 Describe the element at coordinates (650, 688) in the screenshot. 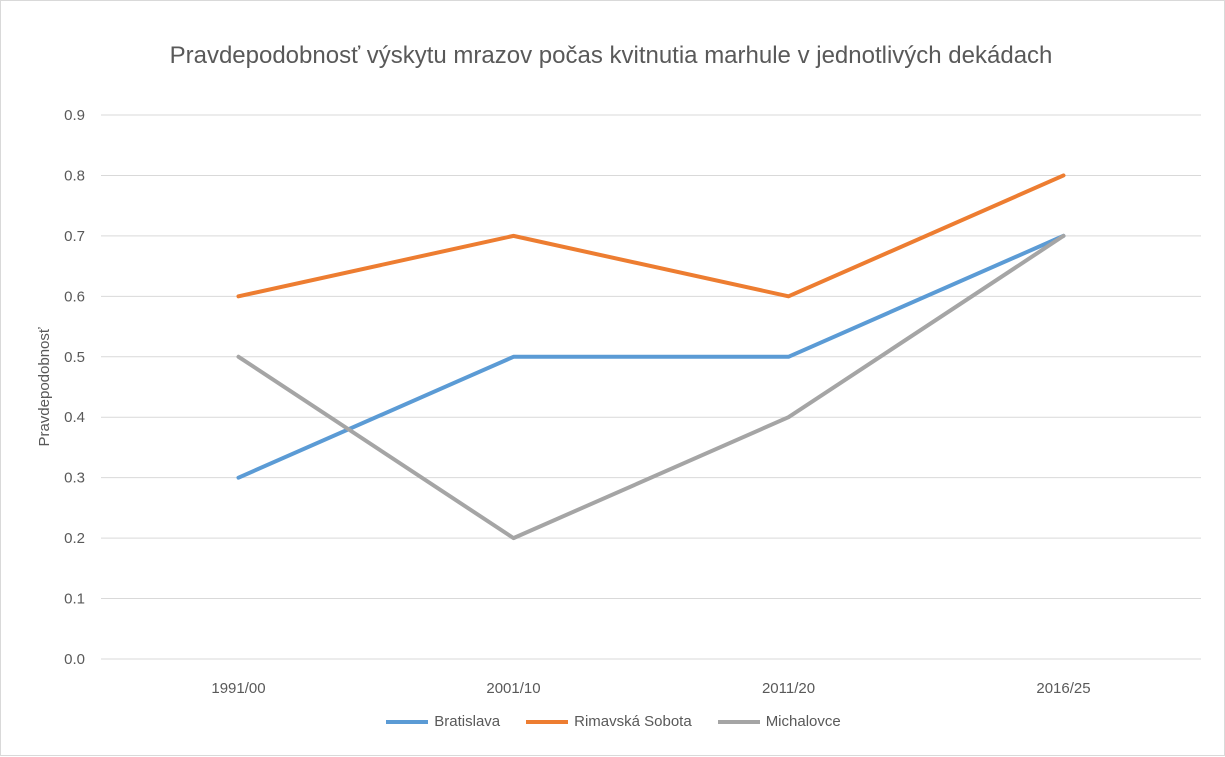

I see `x-tick-labels: 1991/00 2001/10 2011/20 2016/25` at that location.